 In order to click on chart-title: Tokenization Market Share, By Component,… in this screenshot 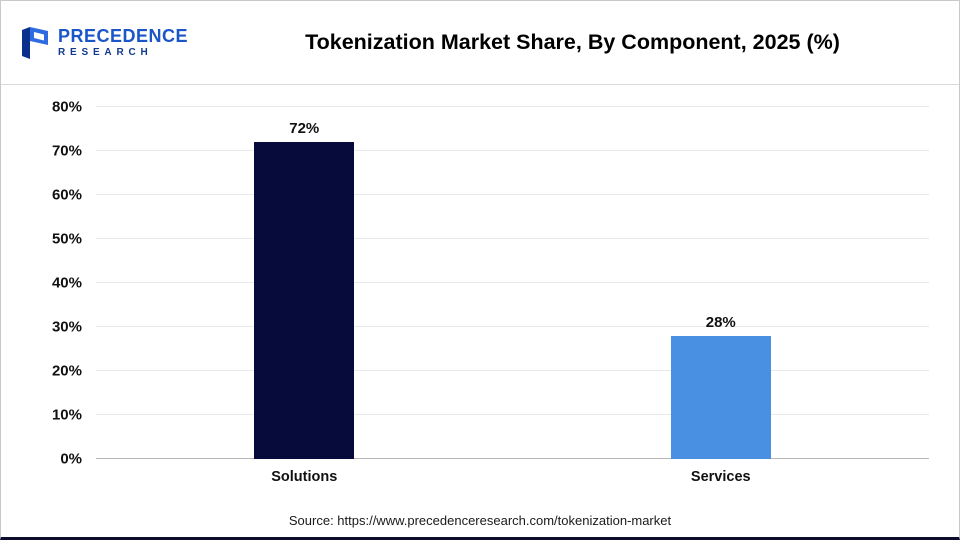, I will do `click(572, 42)`.